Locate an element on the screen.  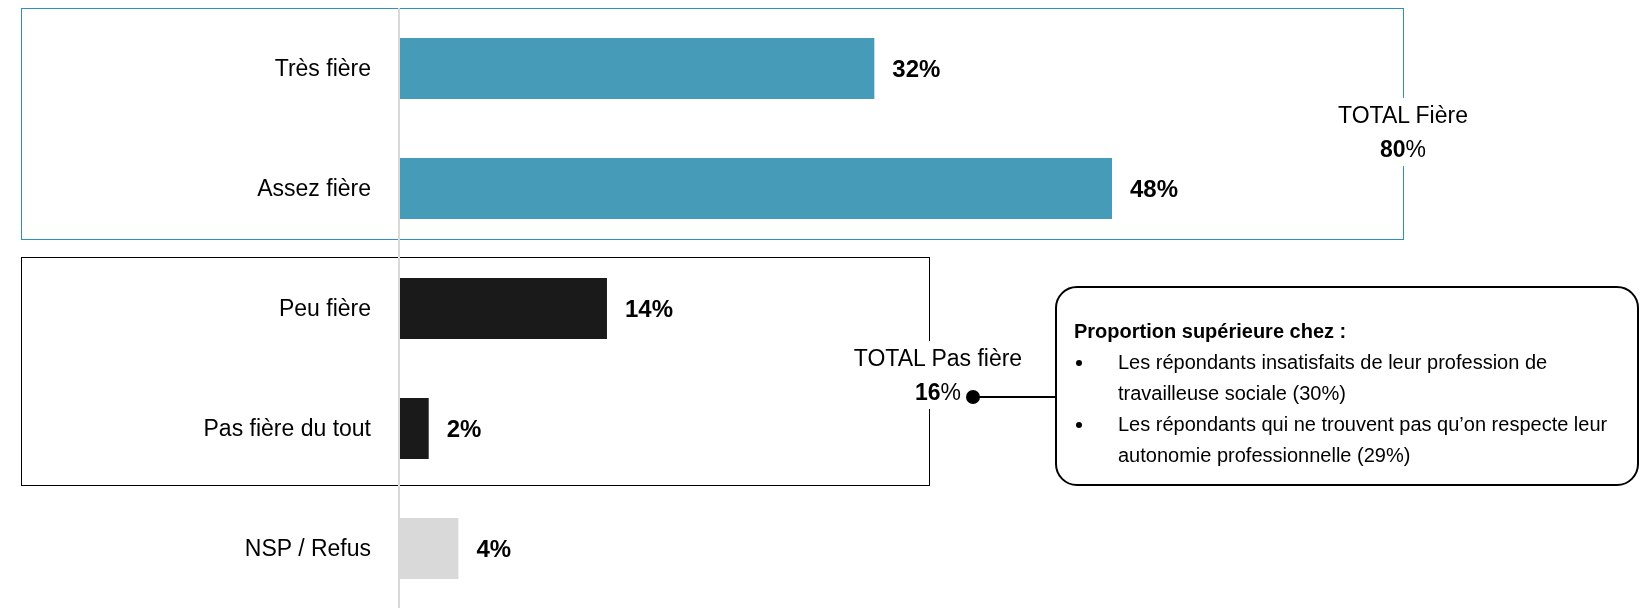
data-label: 14% is located at coordinates (649, 308).